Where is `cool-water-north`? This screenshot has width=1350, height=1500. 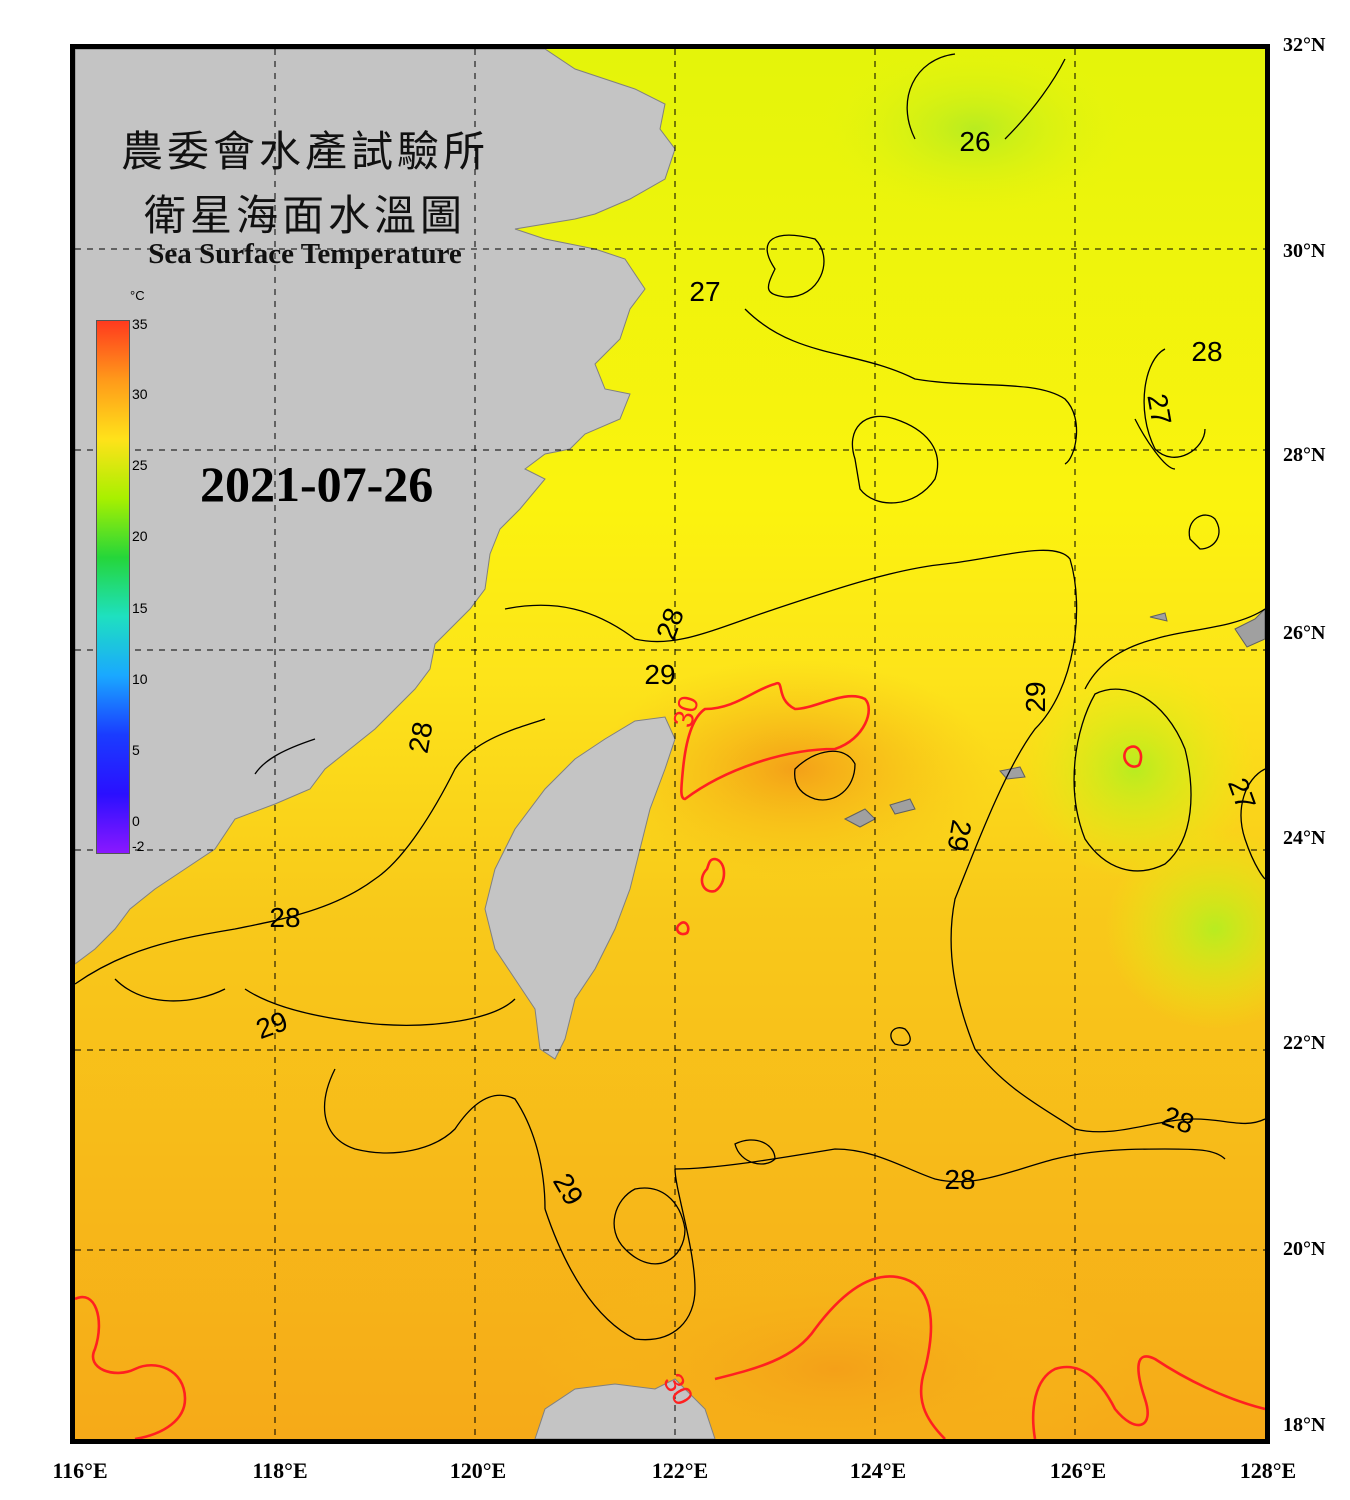 cool-water-north is located at coordinates (975, 134).